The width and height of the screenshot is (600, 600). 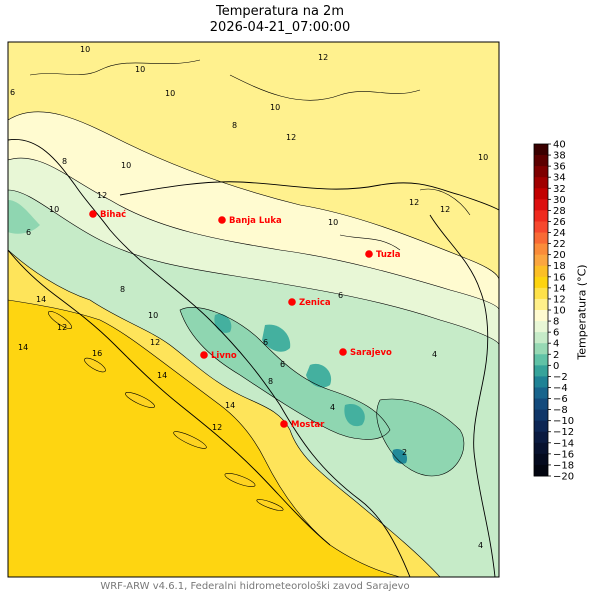 I want to click on colorbar-tick-label: 26, so click(x=559, y=222).